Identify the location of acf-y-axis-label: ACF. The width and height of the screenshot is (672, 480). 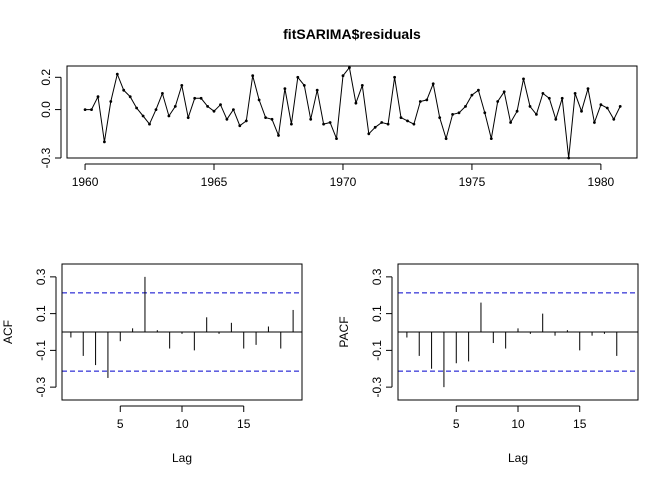
(8, 332).